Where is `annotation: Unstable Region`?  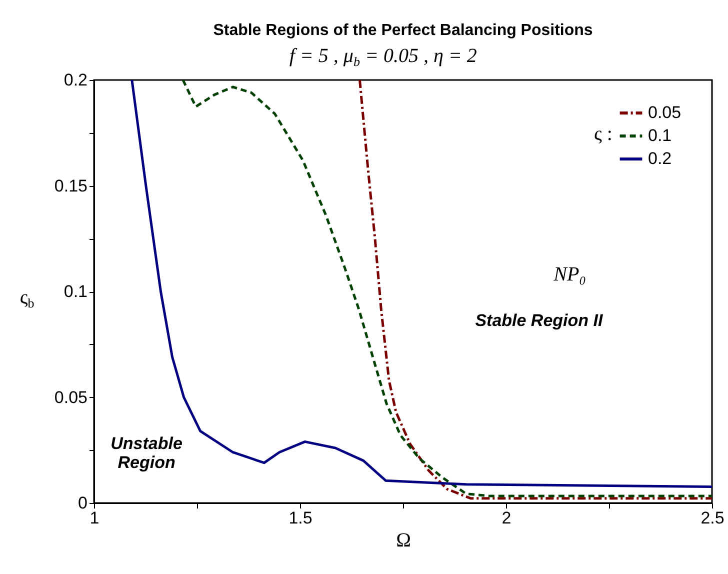
annotation: Unstable Region is located at coordinates (146, 453).